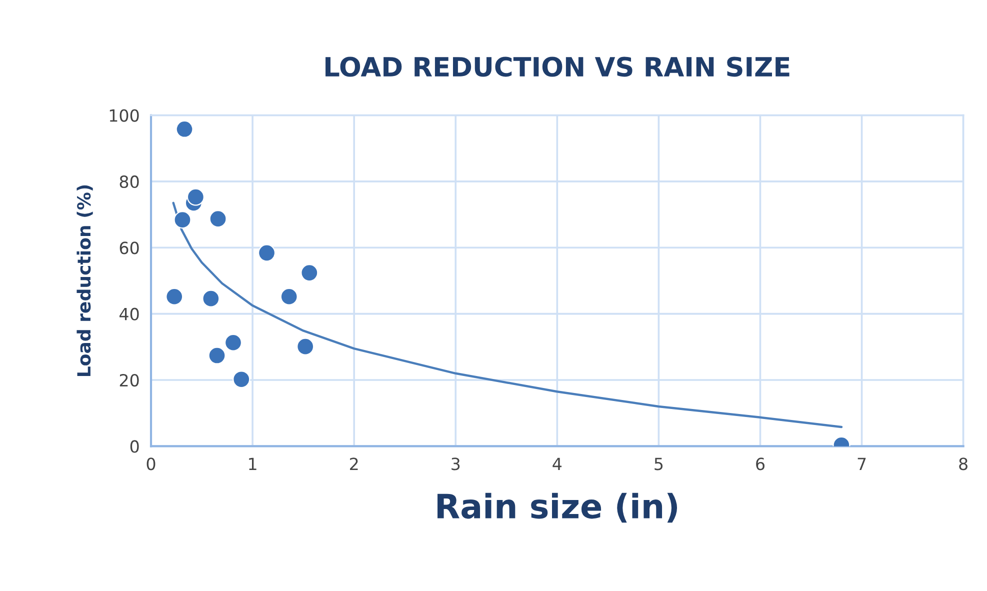 The height and width of the screenshot is (591, 987). What do you see at coordinates (558, 66) in the screenshot?
I see `chart-title: LOAD REDUCTION VS RAIN SIZE` at bounding box center [558, 66].